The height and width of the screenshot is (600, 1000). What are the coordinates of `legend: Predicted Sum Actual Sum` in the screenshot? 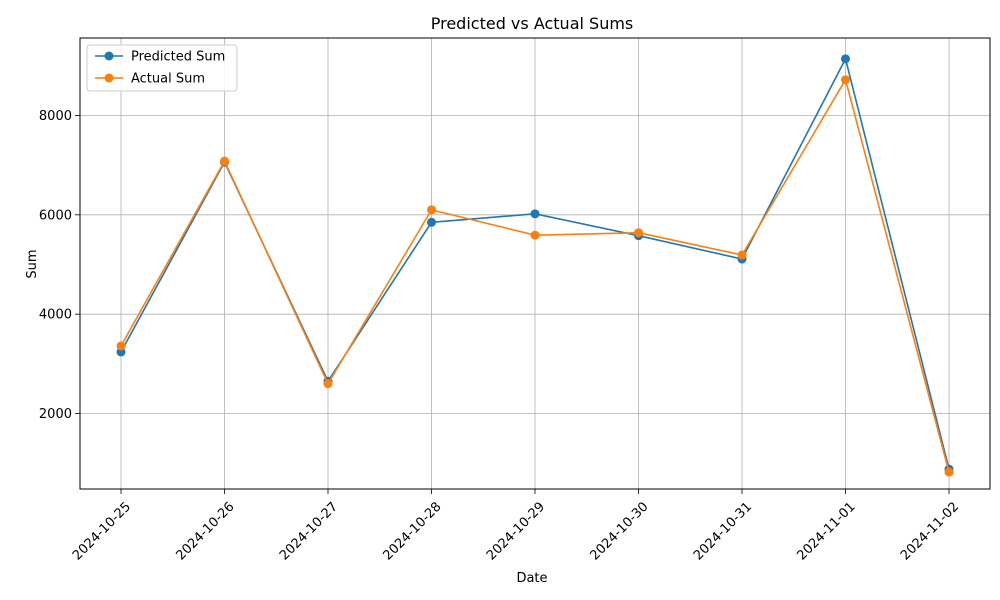 It's located at (162, 68).